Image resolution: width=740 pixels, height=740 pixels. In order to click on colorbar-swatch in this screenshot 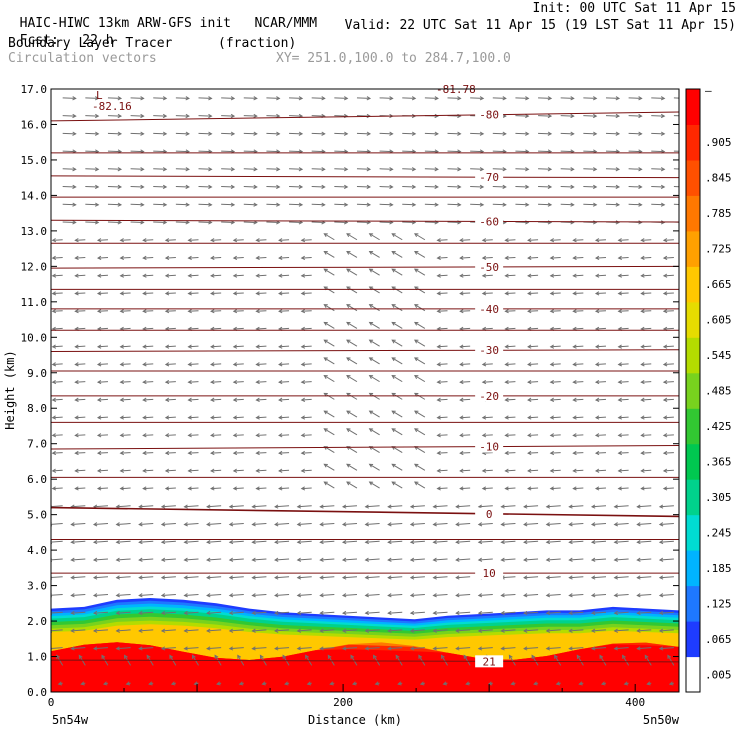, I will do `click(693, 639)`.